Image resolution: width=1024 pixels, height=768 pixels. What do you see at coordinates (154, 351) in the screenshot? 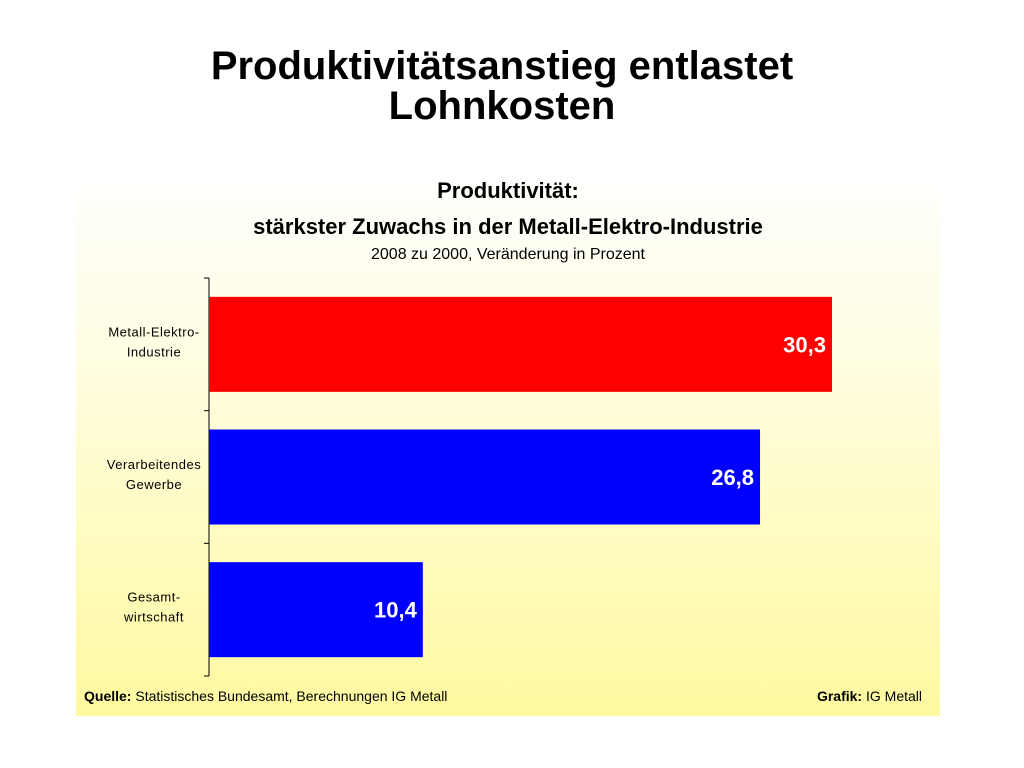
I see `category-label: Industrie` at bounding box center [154, 351].